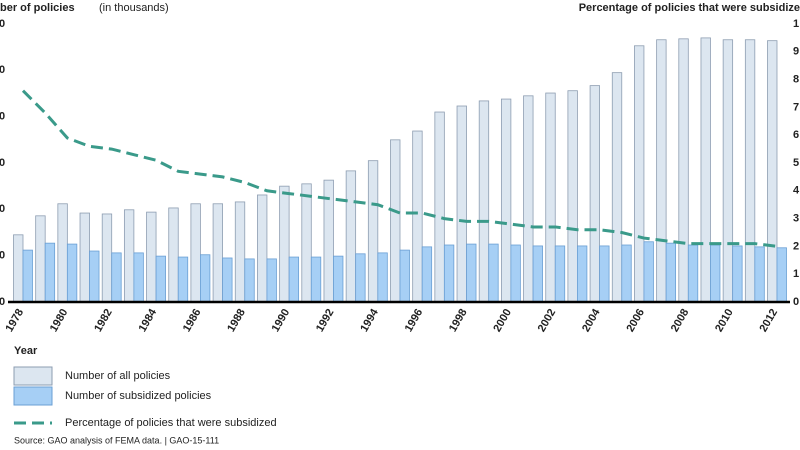  What do you see at coordinates (14, 320) in the screenshot?
I see `x-tick-label: 1978` at bounding box center [14, 320].